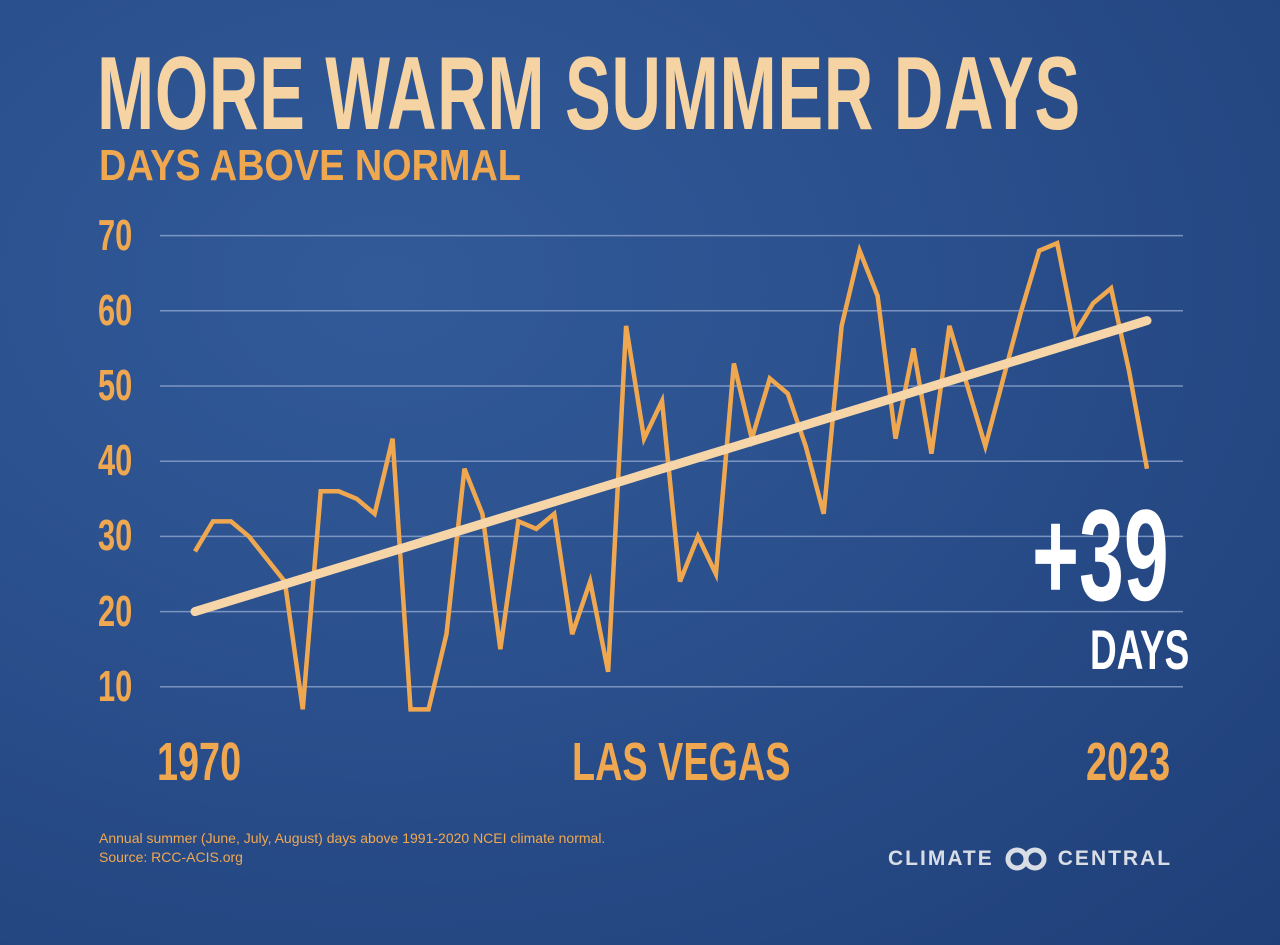  I want to click on y-tick-label: 60, so click(115, 310).